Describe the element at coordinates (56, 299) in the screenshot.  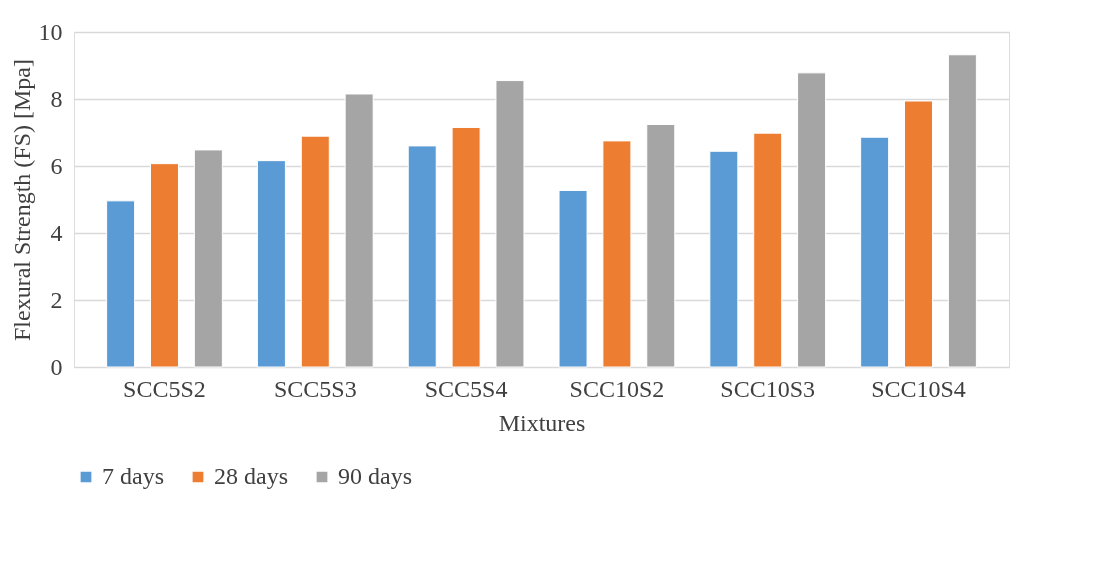
I see `y-tick-label: 2` at that location.